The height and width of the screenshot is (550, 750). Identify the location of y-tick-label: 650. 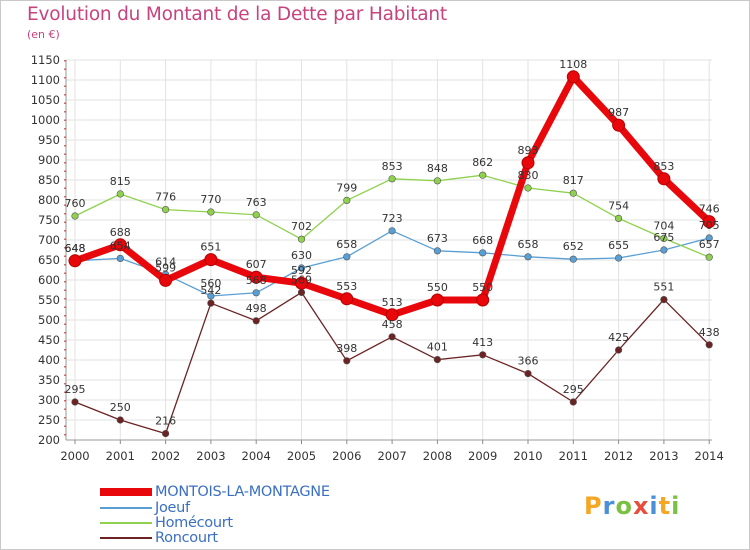
(49, 260).